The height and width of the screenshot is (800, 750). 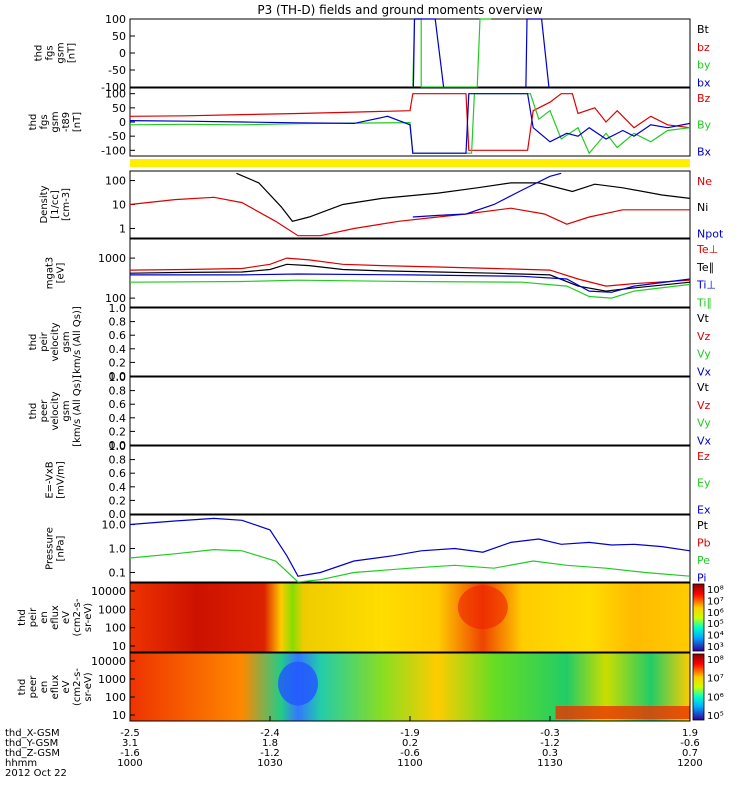 I want to click on colorbar-tick-label: 10⁵, so click(x=715, y=716).